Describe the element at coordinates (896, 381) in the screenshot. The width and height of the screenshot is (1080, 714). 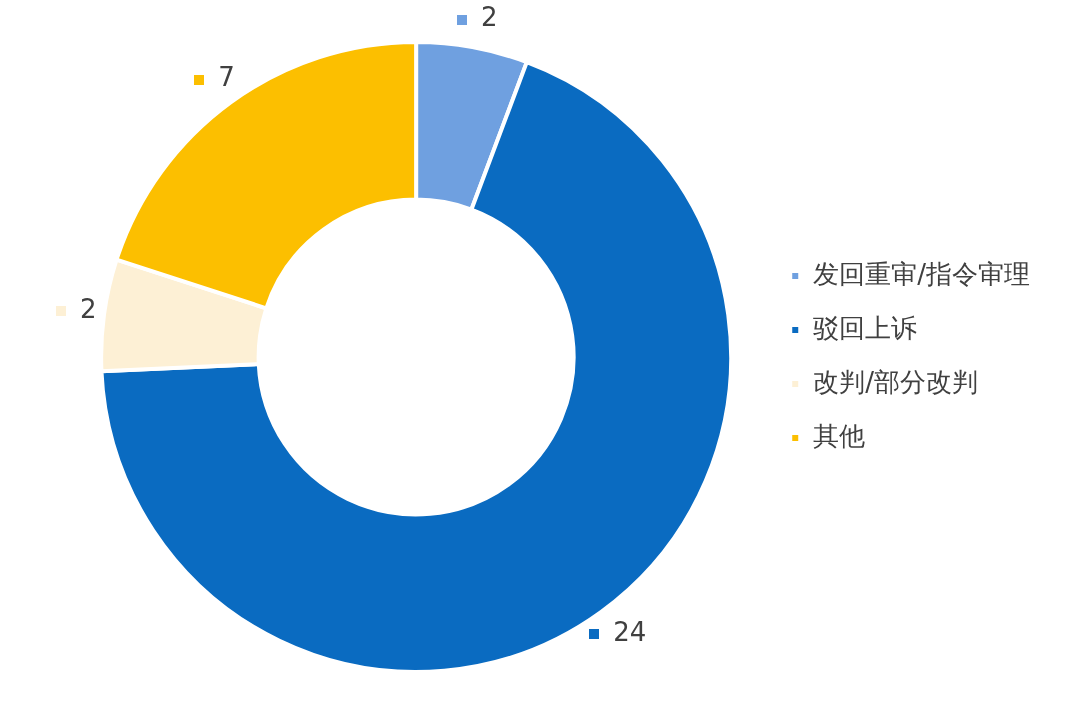
I see `legend-label: 改判/部分改判` at that location.